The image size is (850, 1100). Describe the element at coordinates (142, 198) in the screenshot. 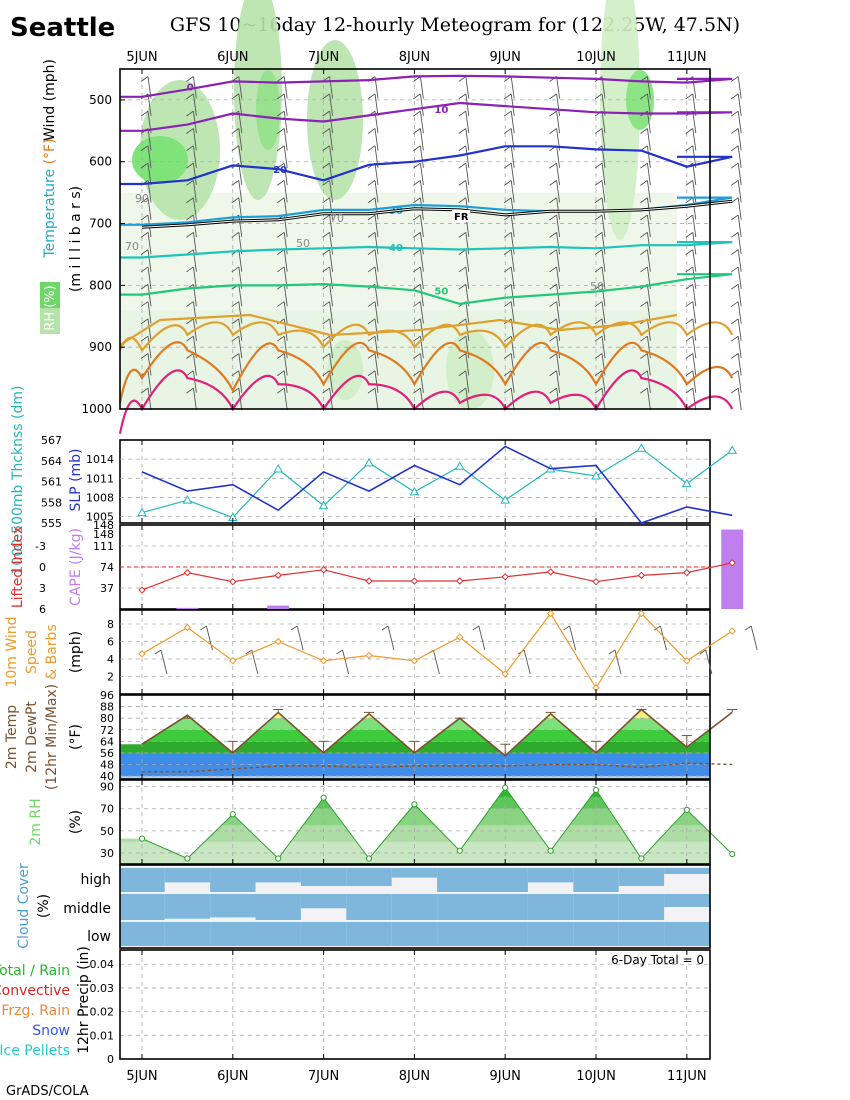

I see `rh-label: 90` at that location.